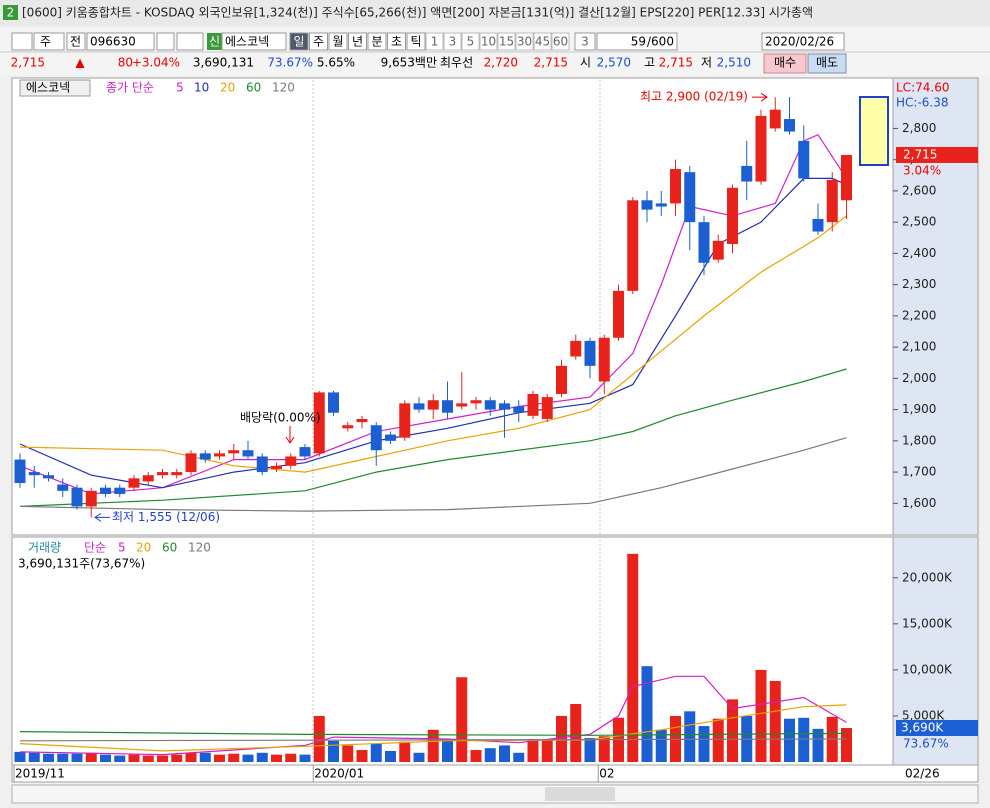 This screenshot has height=808, width=990. I want to click on ma-label: 단순, so click(95, 548).